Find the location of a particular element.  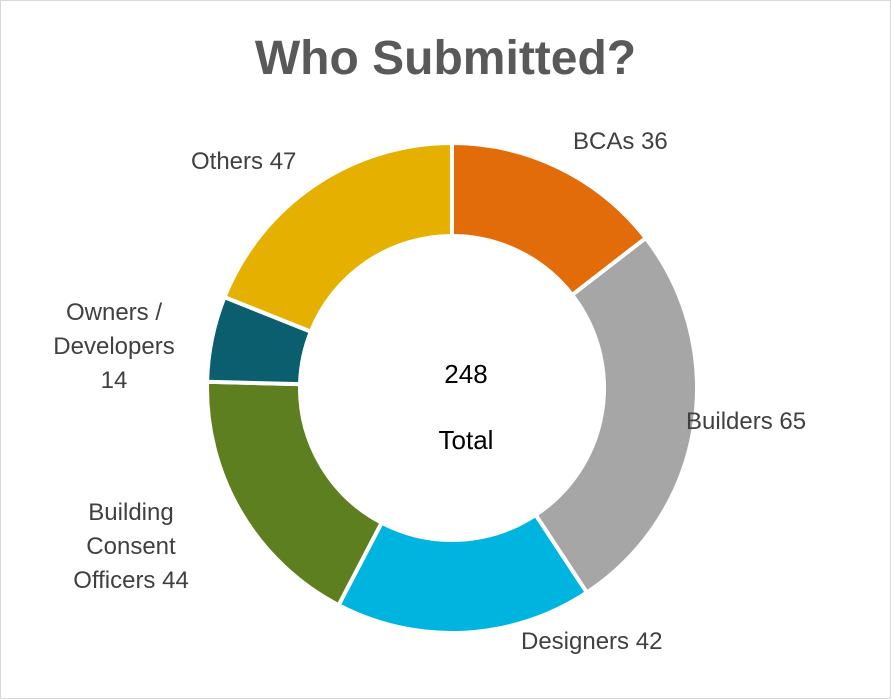

data-label-others: Others 47 is located at coordinates (244, 161).